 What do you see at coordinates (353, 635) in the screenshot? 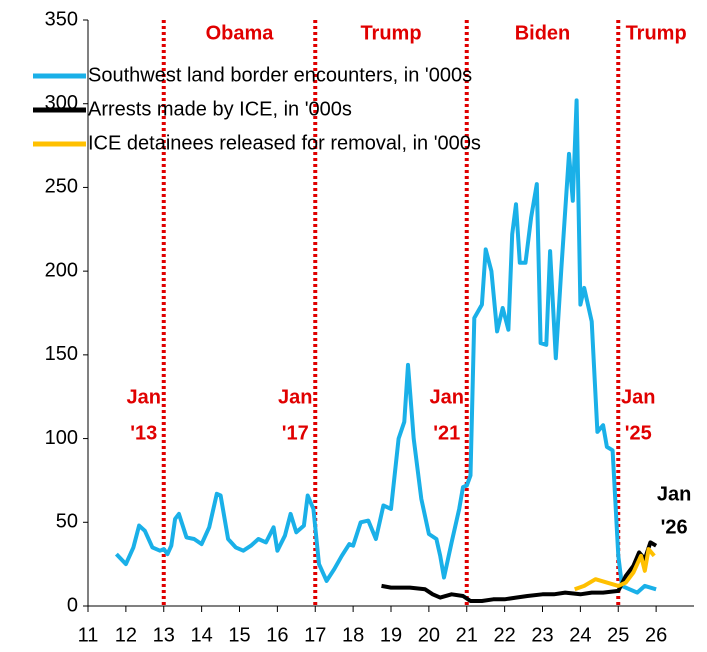
I see `x-tick-label: 18` at bounding box center [353, 635].